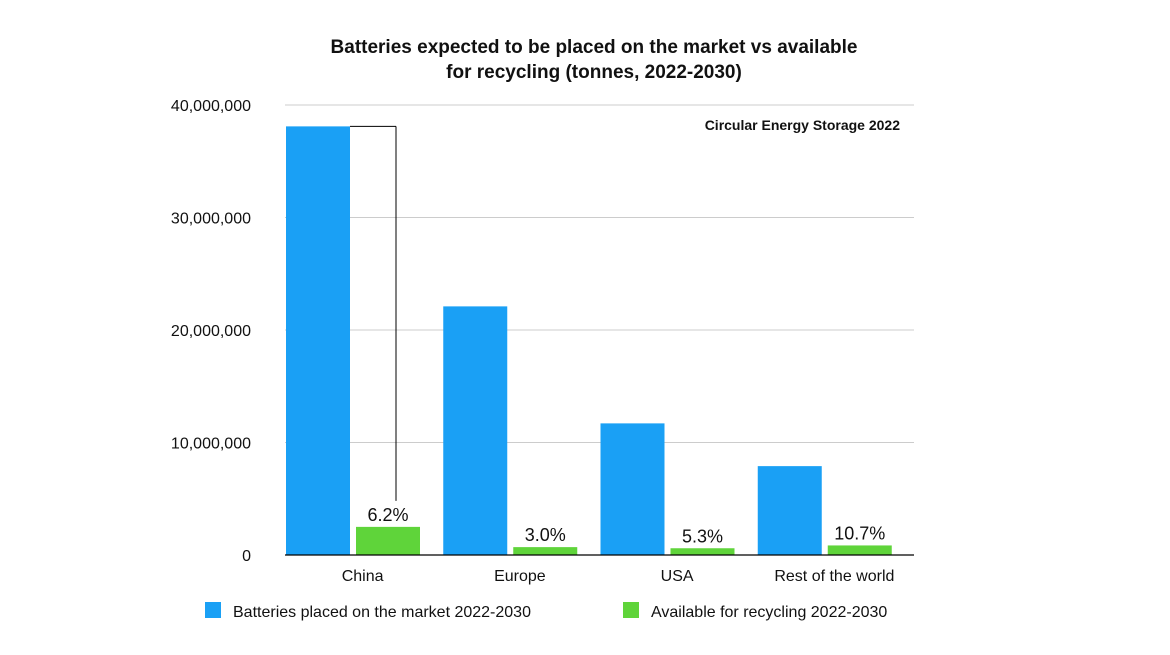  Describe the element at coordinates (211, 219) in the screenshot. I see `y-tick-label: 30,000,000` at that location.